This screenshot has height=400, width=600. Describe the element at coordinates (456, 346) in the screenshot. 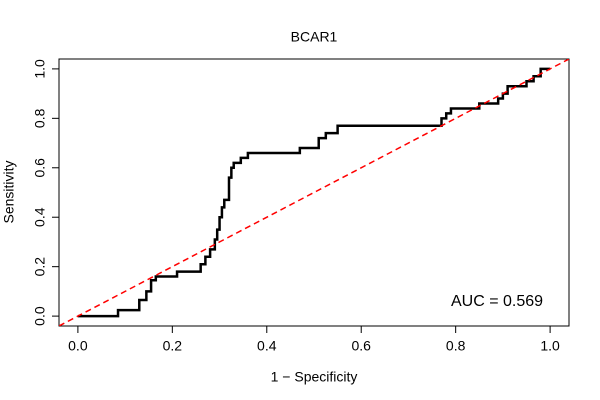

I see `x-tick-label: 0.8` at that location.